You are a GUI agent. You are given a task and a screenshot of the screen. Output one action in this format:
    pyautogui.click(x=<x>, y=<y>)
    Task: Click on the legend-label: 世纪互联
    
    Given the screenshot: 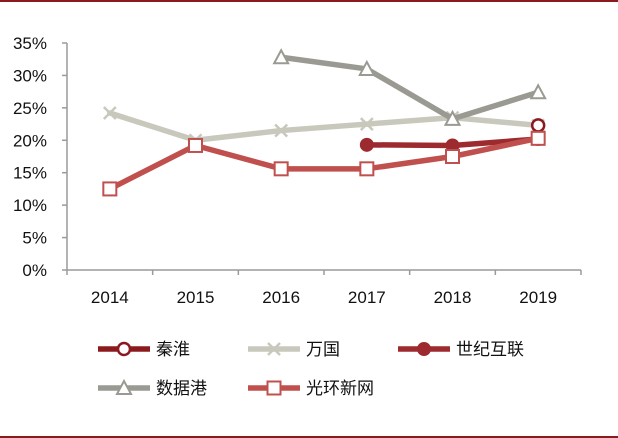 What is the action you would take?
    pyautogui.click(x=490, y=350)
    